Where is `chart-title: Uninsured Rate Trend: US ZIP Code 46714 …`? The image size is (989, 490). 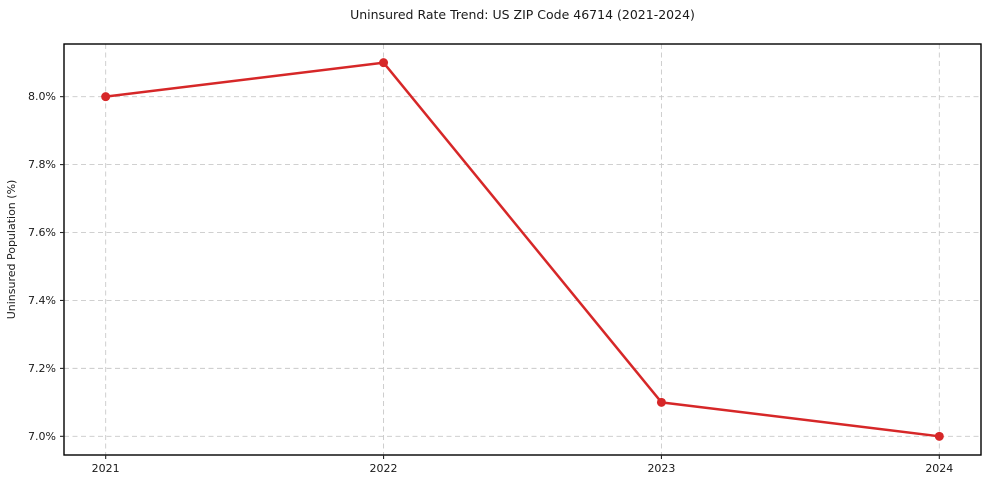
chart-title: Uninsured Rate Trend: US ZIP Code 46714 … is located at coordinates (522, 14).